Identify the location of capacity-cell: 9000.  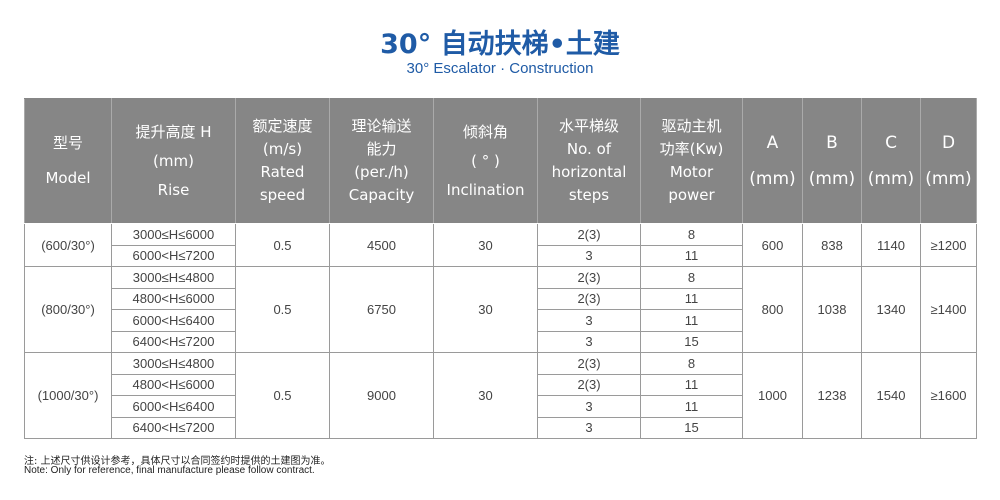
(381, 395).